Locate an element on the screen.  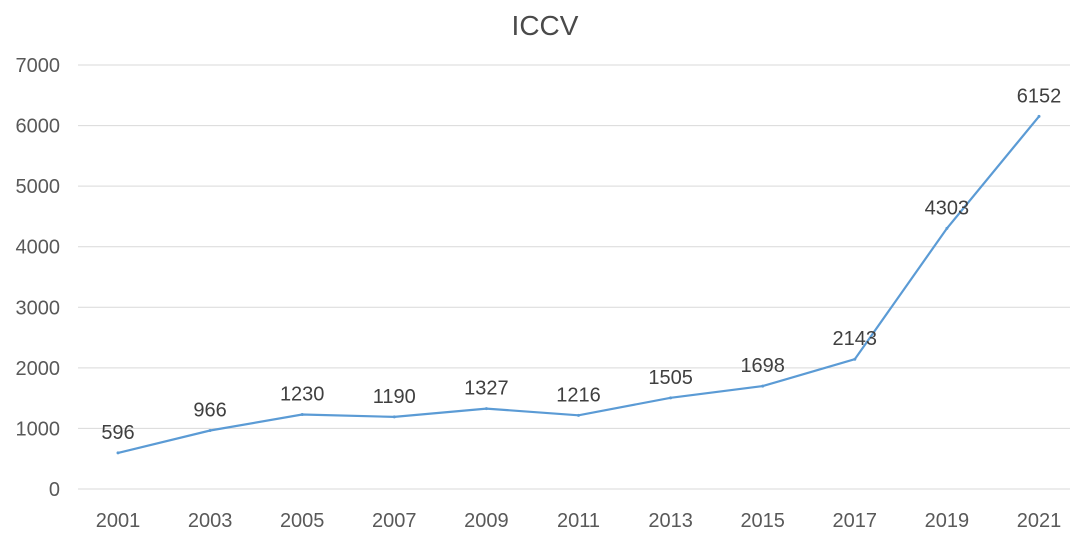
data-point-2015 is located at coordinates (763, 386).